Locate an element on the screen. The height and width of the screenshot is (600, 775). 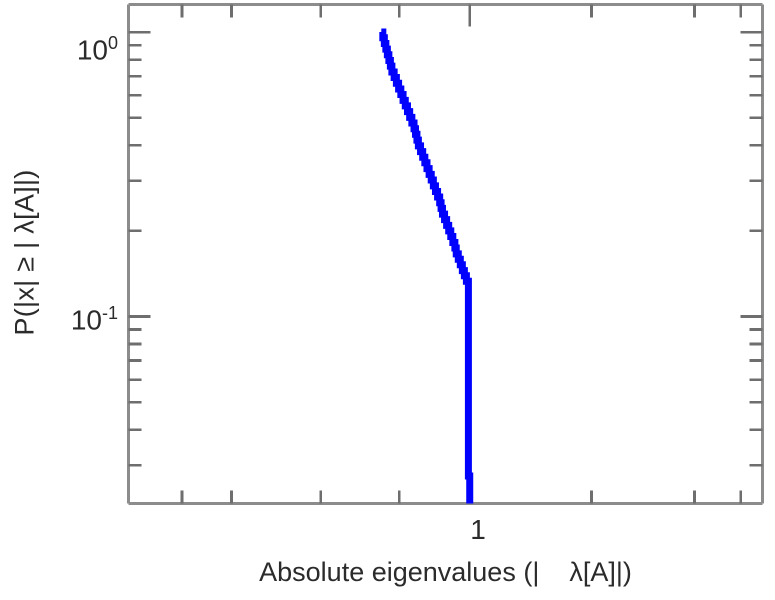
y-tick-label-1e0: 100 is located at coordinates (97, 49).